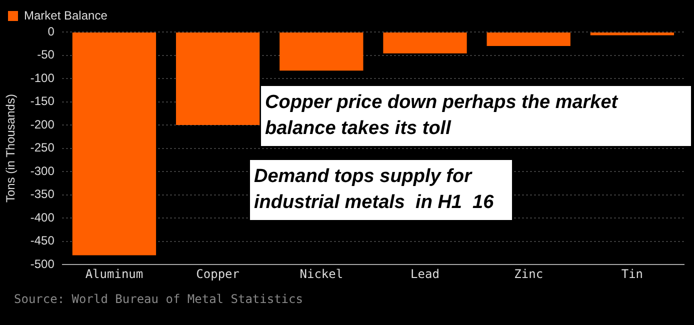  What do you see at coordinates (66, 15) in the screenshot?
I see `legend-label: Market Balance` at bounding box center [66, 15].